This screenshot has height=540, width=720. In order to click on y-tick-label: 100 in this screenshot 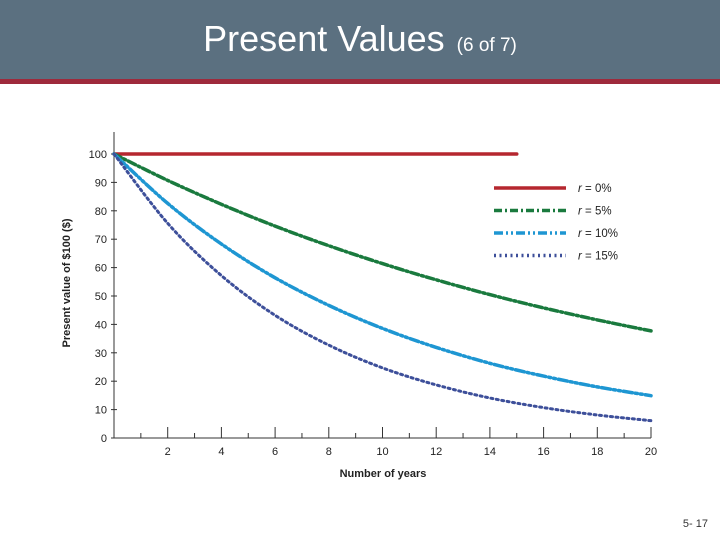, I will do `click(98, 155)`.